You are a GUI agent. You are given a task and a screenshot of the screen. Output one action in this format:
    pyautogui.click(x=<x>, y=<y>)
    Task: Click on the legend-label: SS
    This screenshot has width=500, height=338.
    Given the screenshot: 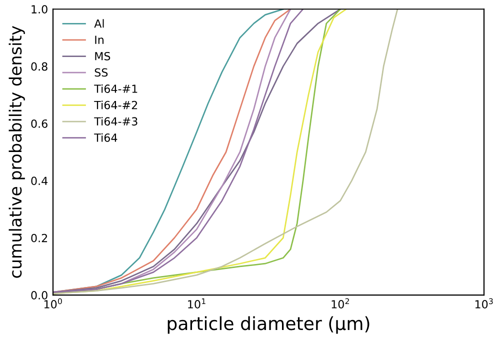 What is the action you would take?
    pyautogui.click(x=101, y=72)
    